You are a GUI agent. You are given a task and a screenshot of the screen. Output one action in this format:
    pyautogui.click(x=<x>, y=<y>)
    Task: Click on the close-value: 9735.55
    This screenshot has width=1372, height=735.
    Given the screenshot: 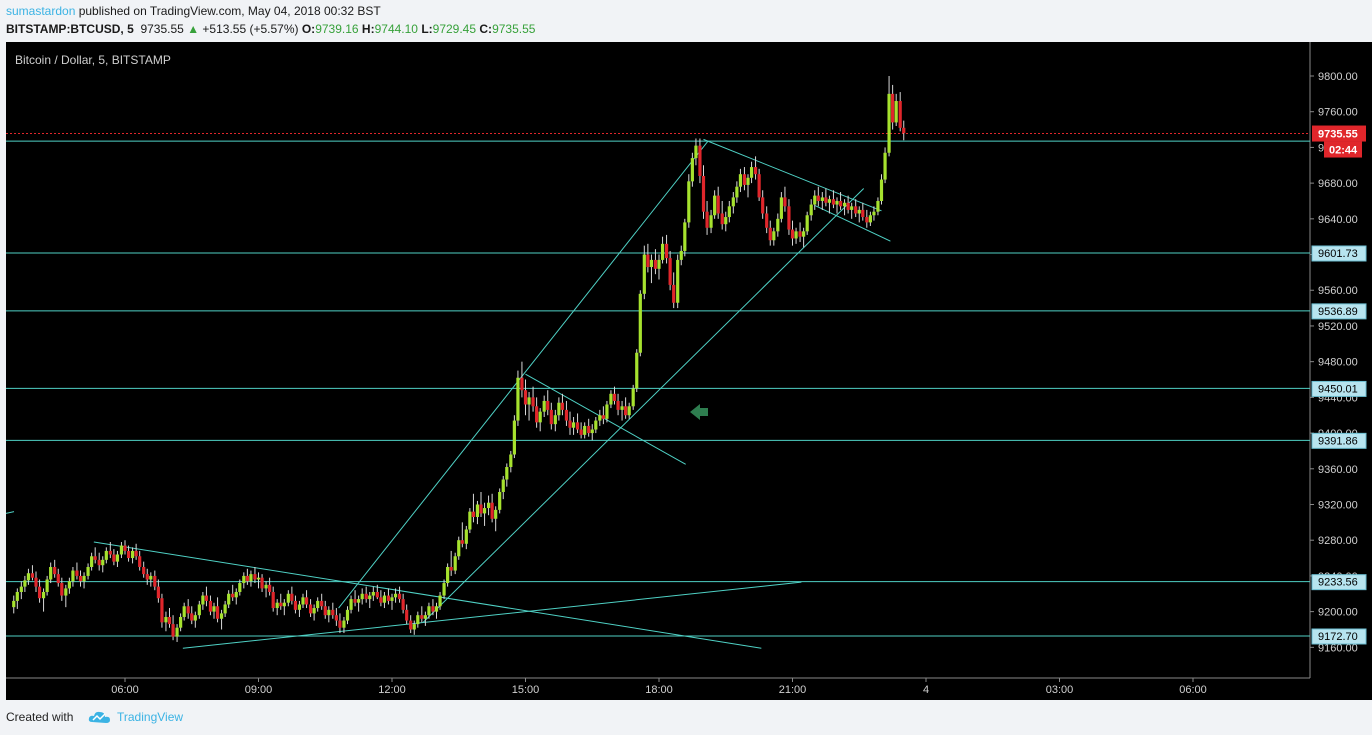 What is the action you would take?
    pyautogui.click(x=514, y=29)
    